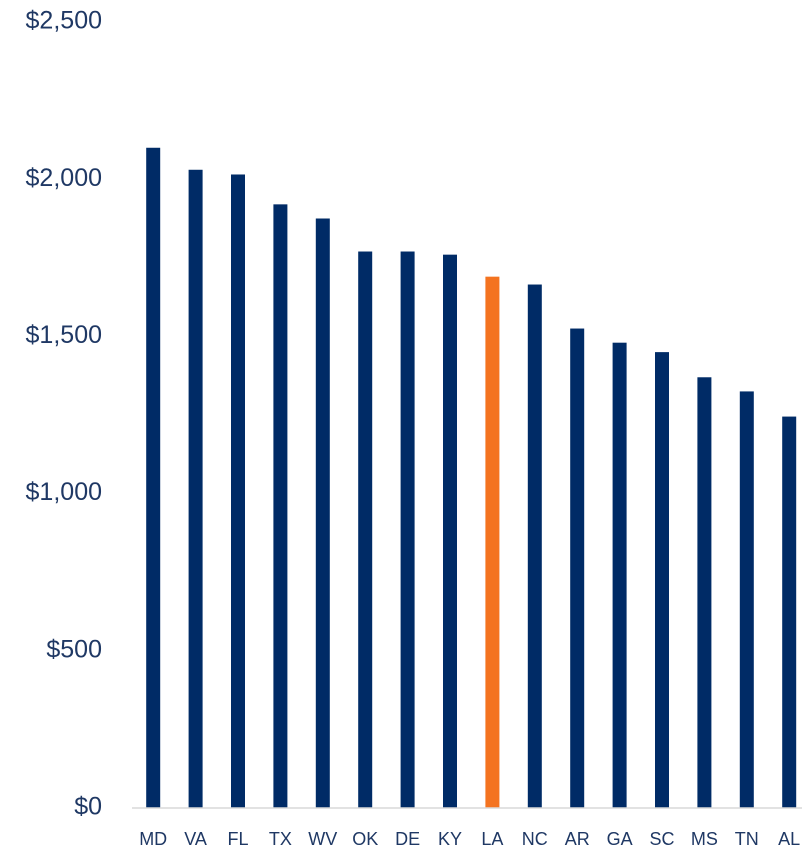 The width and height of the screenshot is (802, 852). What do you see at coordinates (407, 839) in the screenshot?
I see `x-tick-label: DE` at bounding box center [407, 839].